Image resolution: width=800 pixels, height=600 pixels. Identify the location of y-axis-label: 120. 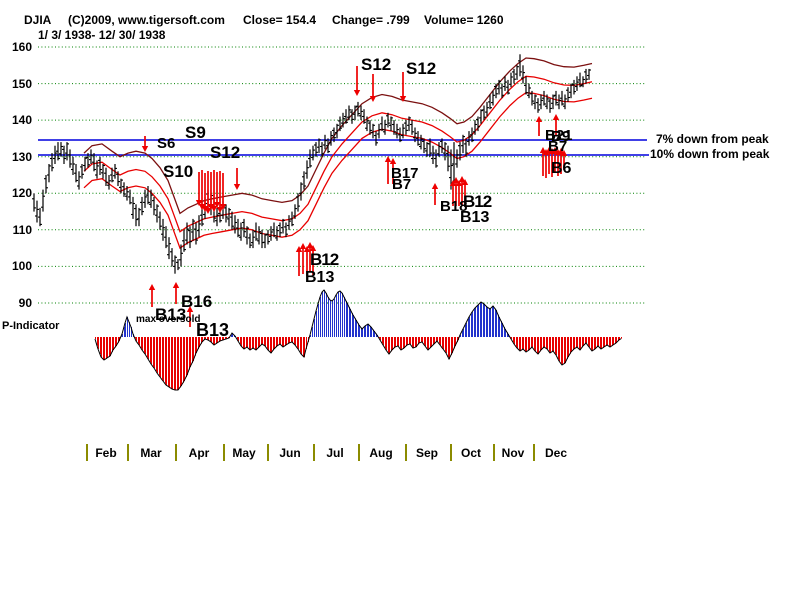
(21, 193).